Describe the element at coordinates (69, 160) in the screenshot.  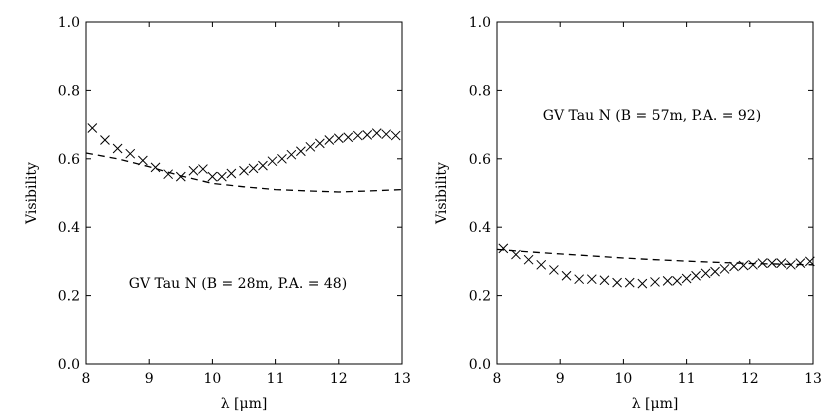
I see `y-tick-label-left-3: 0.6` at that location.